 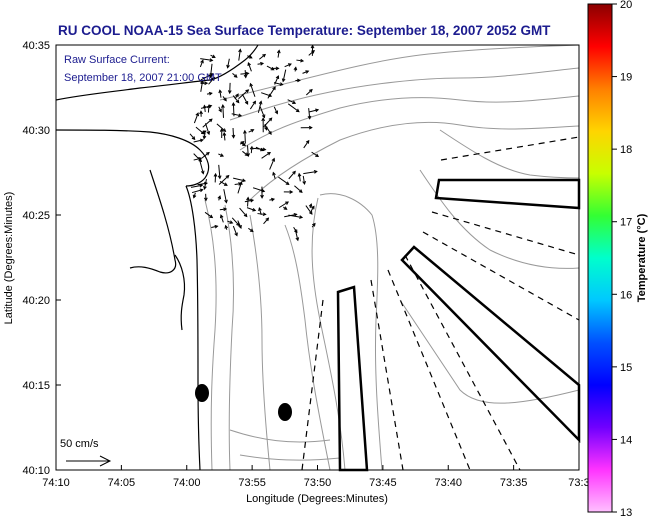 What do you see at coordinates (626, 150) in the screenshot?
I see `colorbar-tick-label: 18` at bounding box center [626, 150].